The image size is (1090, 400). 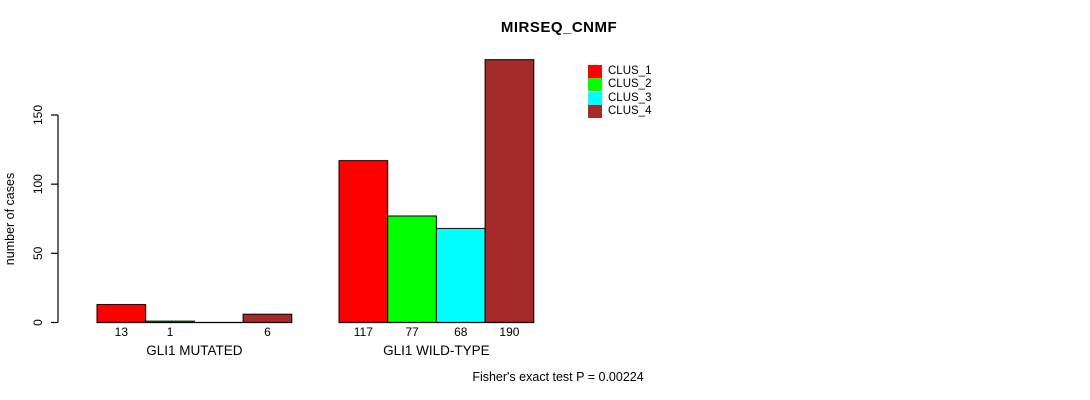 I want to click on bar-value-label: 13, so click(x=122, y=332).